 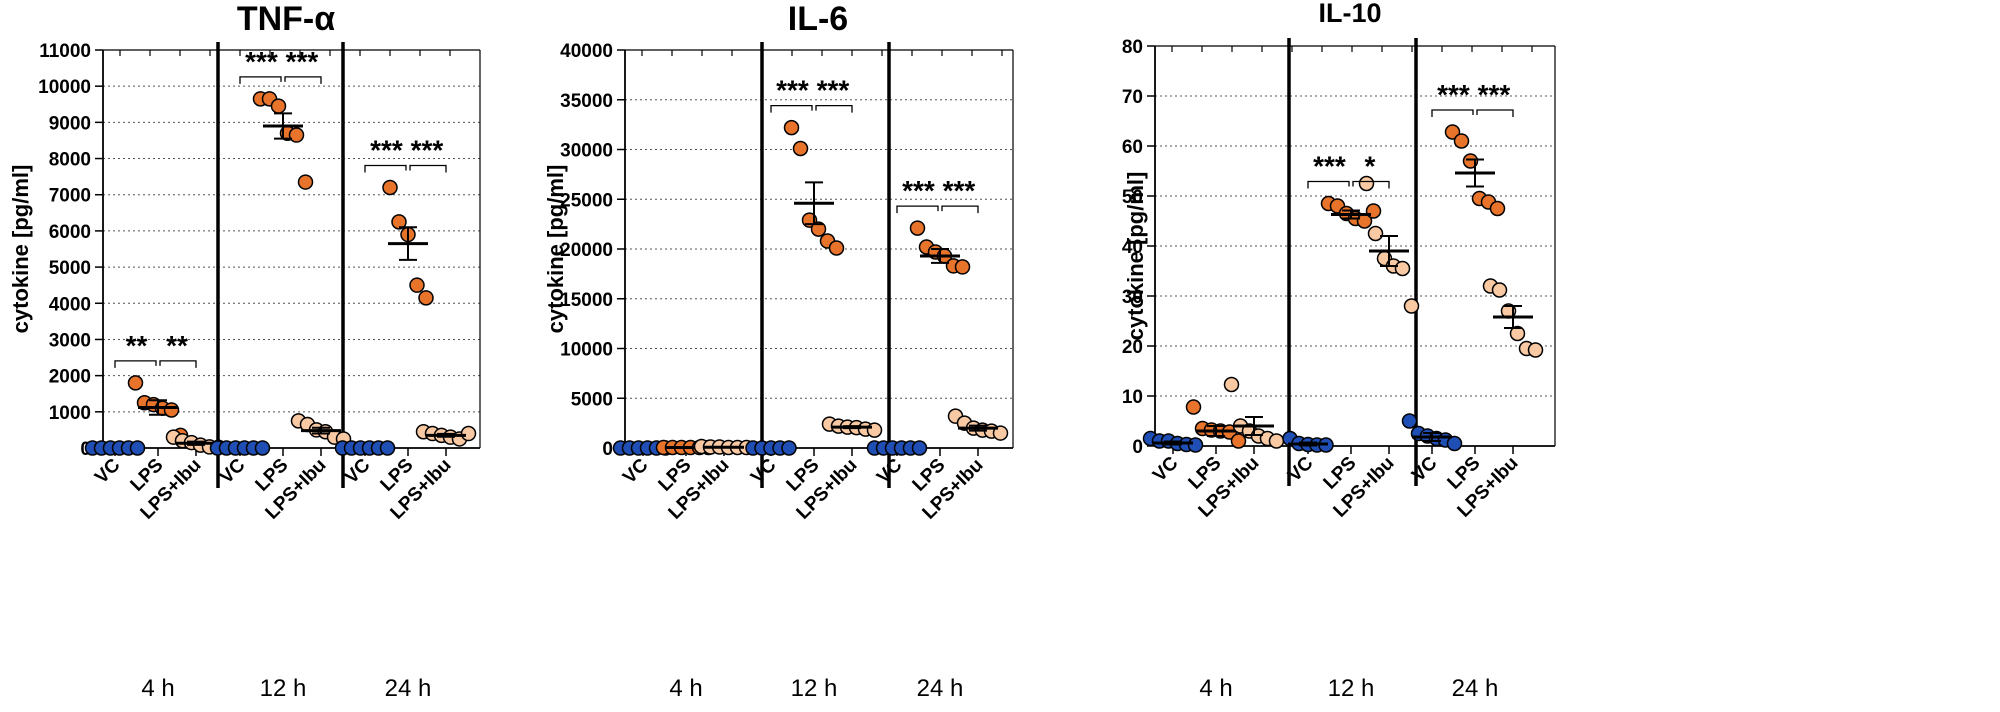 What do you see at coordinates (1132, 97) in the screenshot?
I see `y-tick-label: 70` at bounding box center [1132, 97].